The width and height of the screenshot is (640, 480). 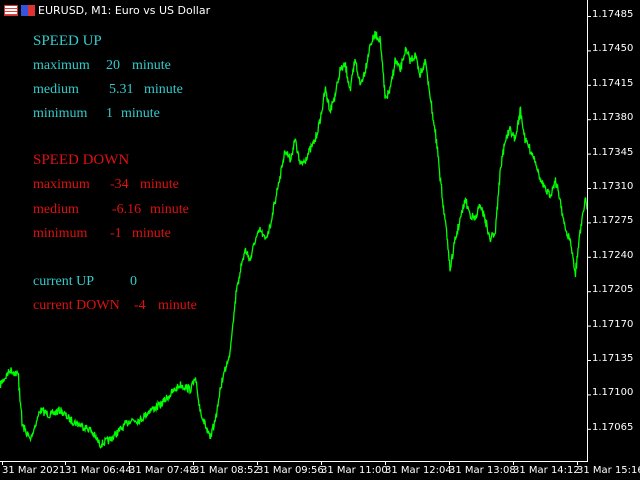 I want to click on speed-up-med-unit: minute, so click(x=163, y=89).